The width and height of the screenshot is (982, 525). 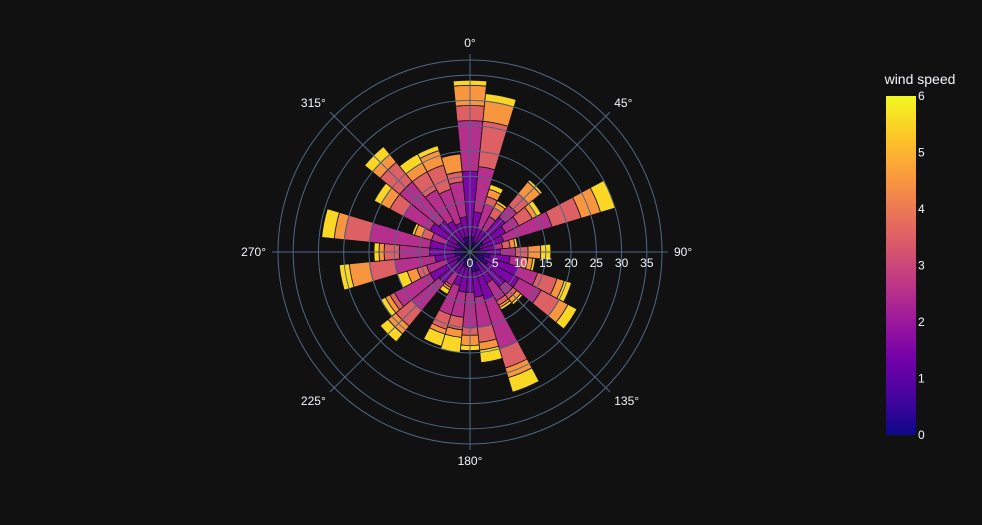 I want to click on angular-tick-label: 315°, so click(x=313, y=103).